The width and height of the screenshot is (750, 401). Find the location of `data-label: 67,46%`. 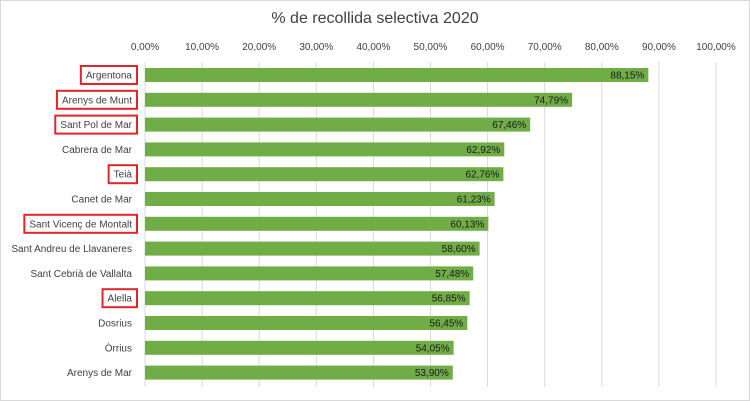

data-label: 67,46% is located at coordinates (509, 125).